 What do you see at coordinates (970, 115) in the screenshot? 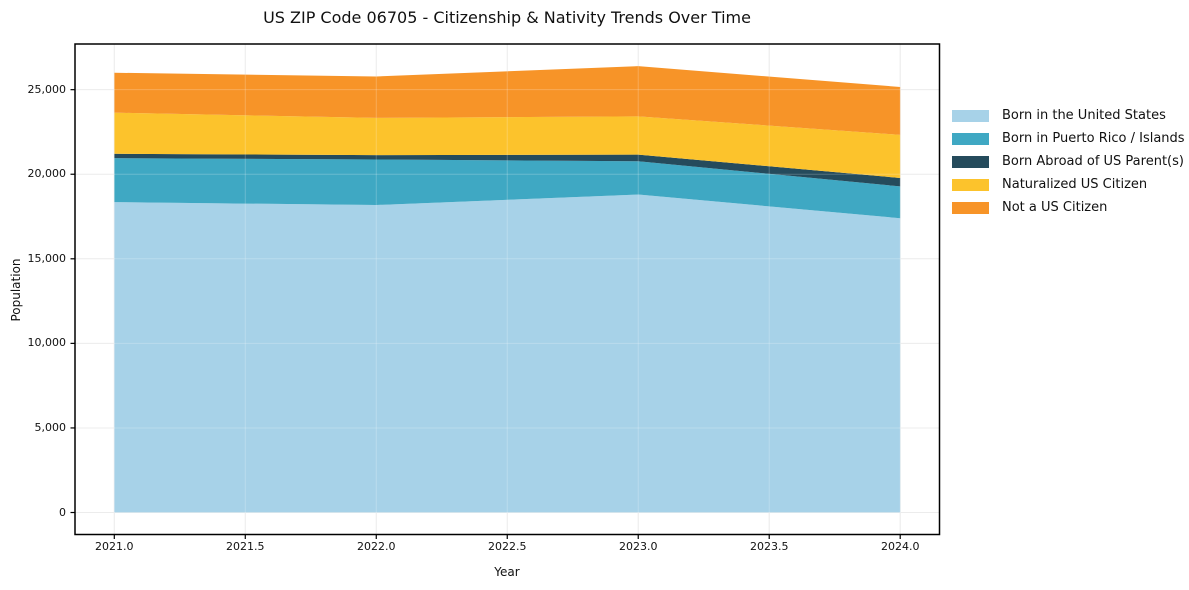
I see `legend-swatch-born-us` at bounding box center [970, 115].